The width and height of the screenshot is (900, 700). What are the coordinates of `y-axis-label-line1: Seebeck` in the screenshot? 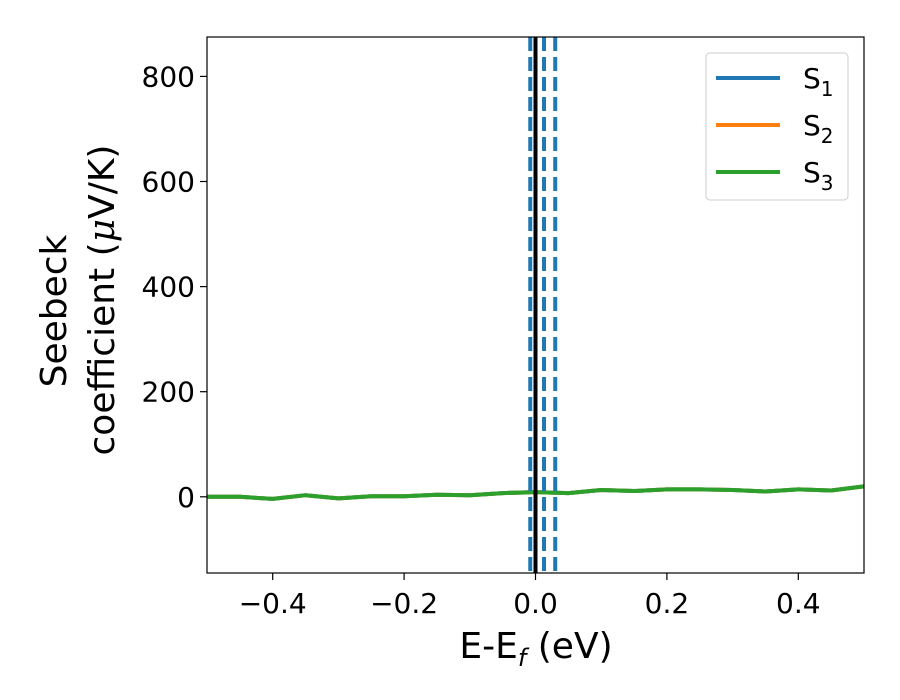 It's located at (54, 310).